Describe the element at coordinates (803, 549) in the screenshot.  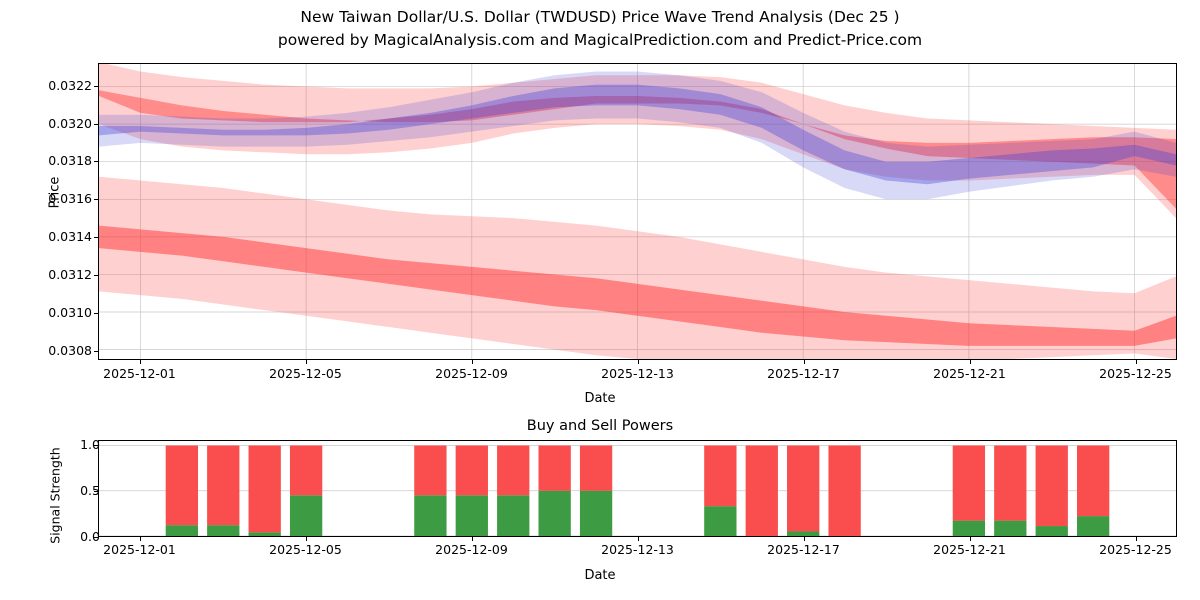
I see `sub-x-tick-label: 2025-12-17` at that location.